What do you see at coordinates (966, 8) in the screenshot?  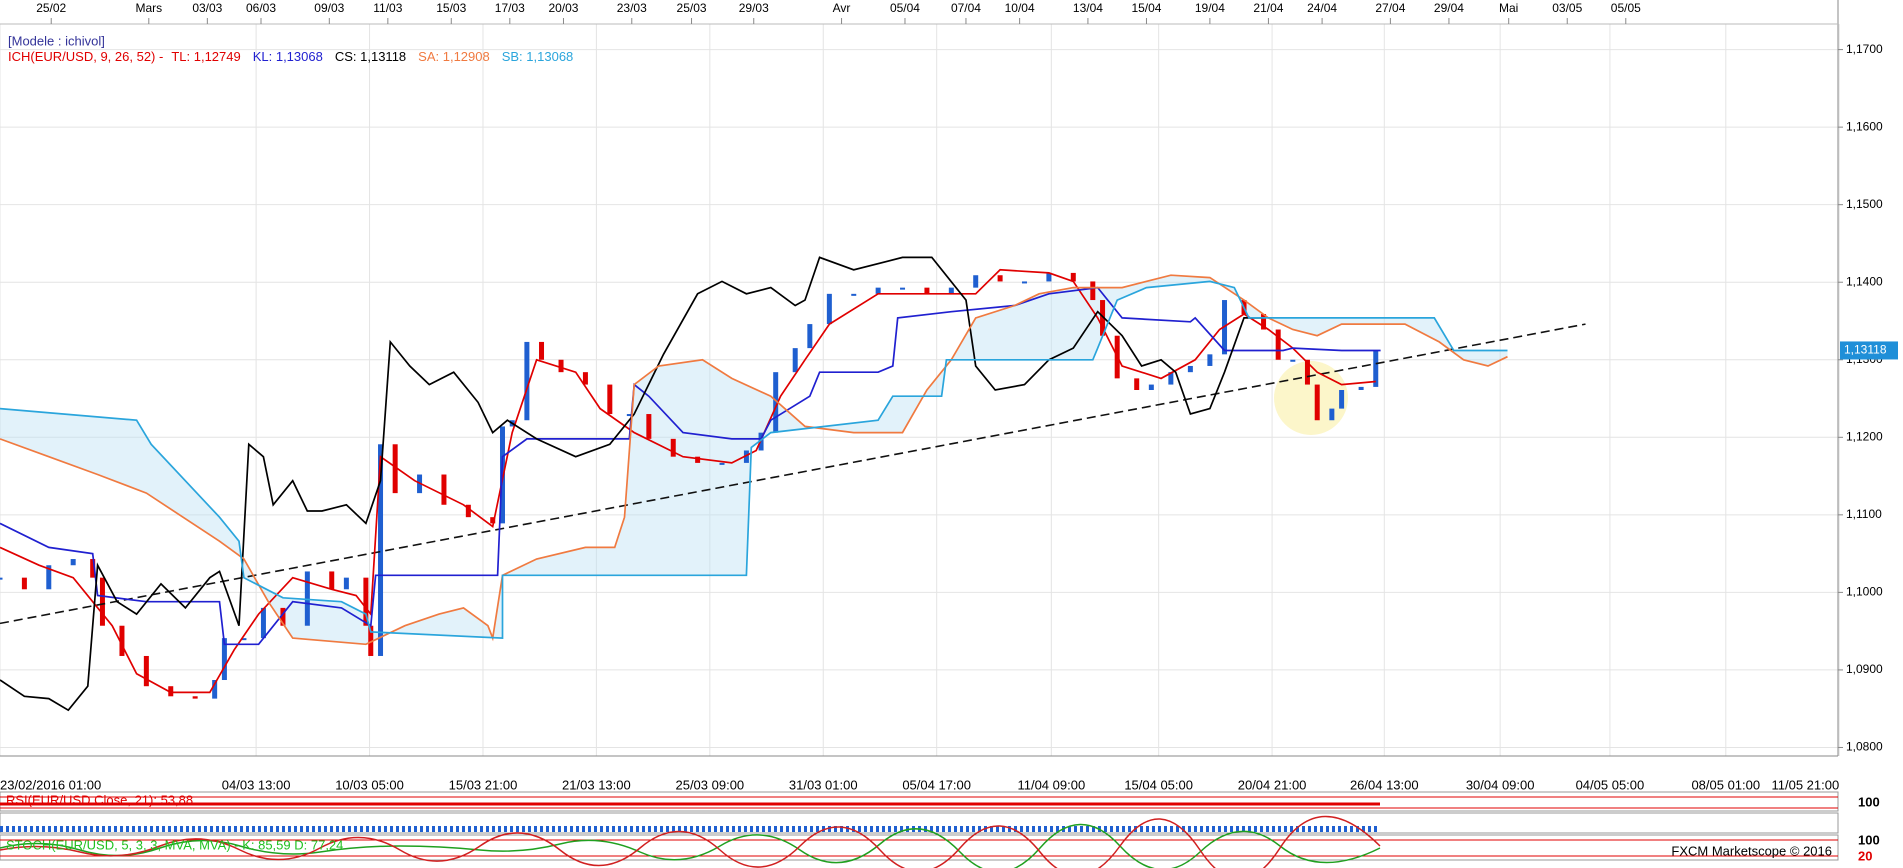 I see `x2-tick-label: 07/04` at bounding box center [966, 8].